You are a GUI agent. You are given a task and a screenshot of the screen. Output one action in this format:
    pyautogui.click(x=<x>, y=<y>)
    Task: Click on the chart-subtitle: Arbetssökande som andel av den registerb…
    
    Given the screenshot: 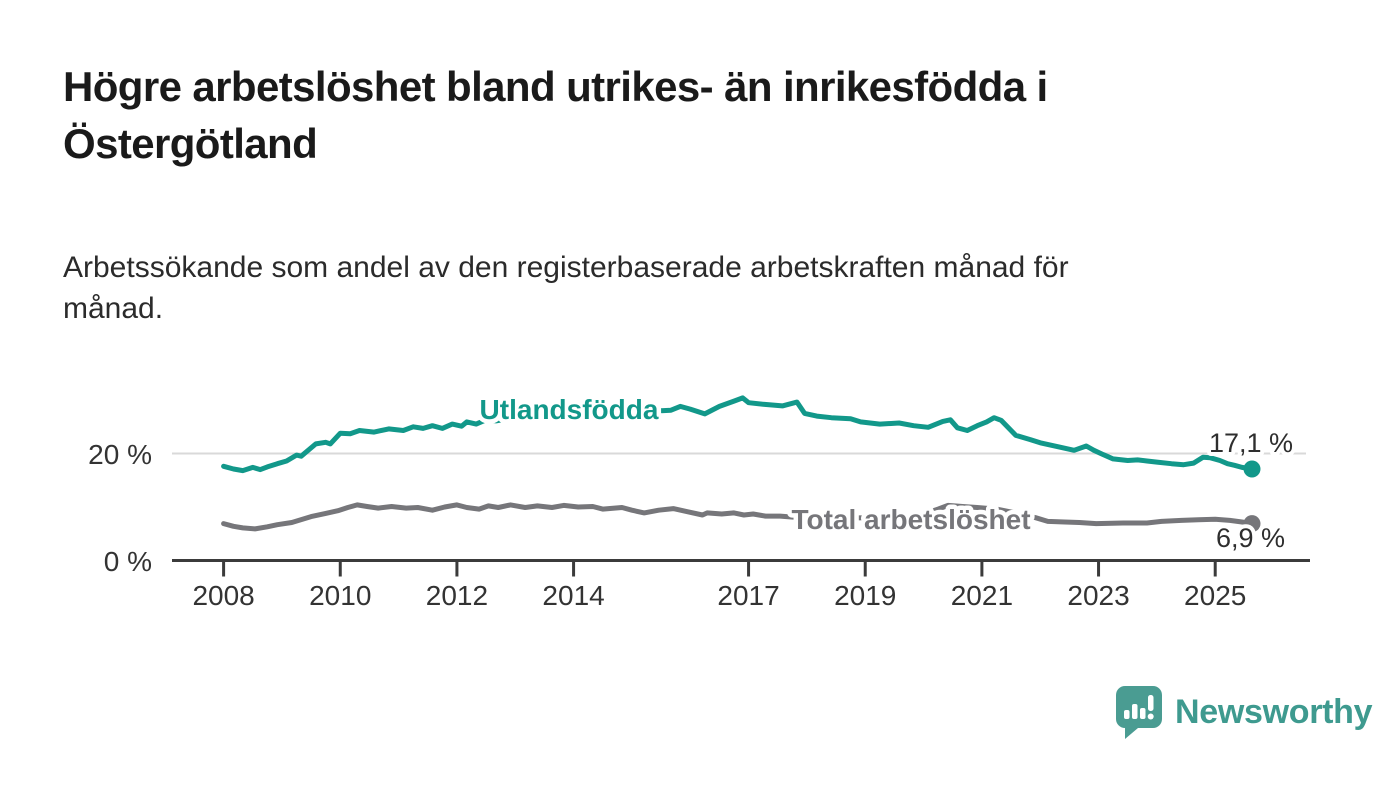 What is the action you would take?
    pyautogui.click(x=566, y=288)
    